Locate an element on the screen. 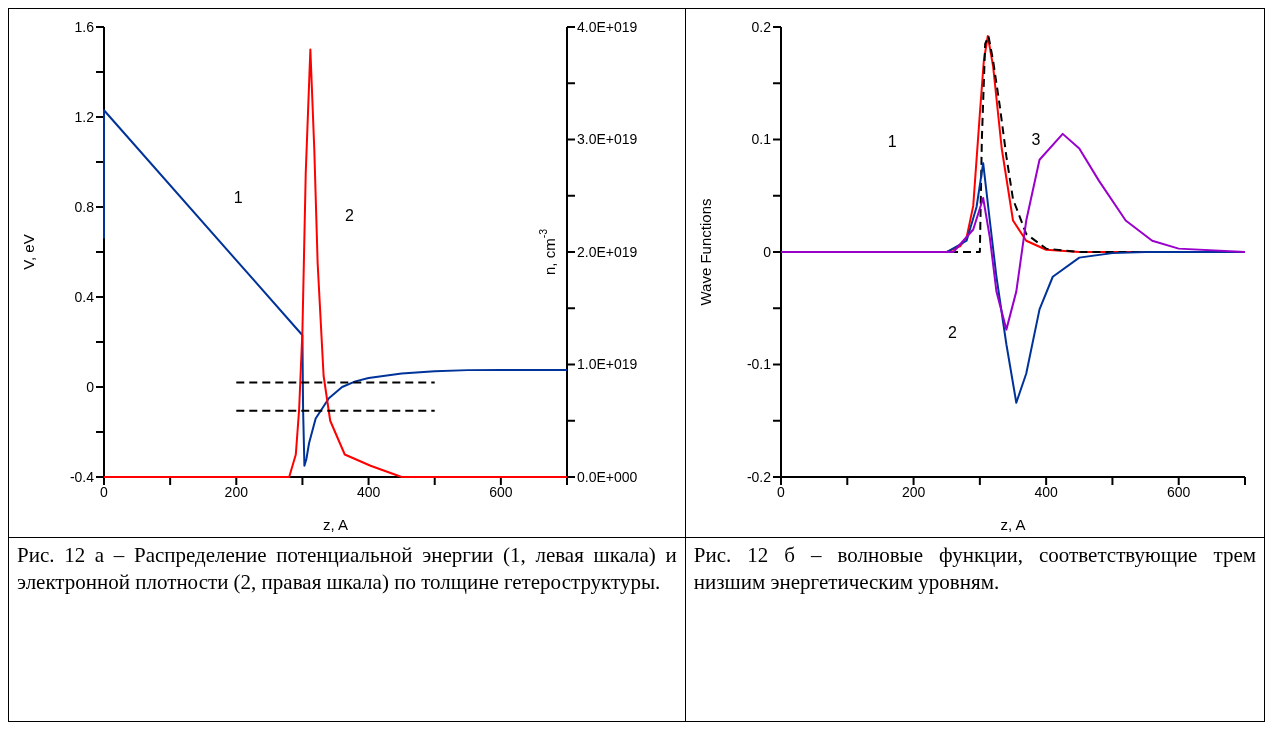  annotation: 3 is located at coordinates (1036, 139).